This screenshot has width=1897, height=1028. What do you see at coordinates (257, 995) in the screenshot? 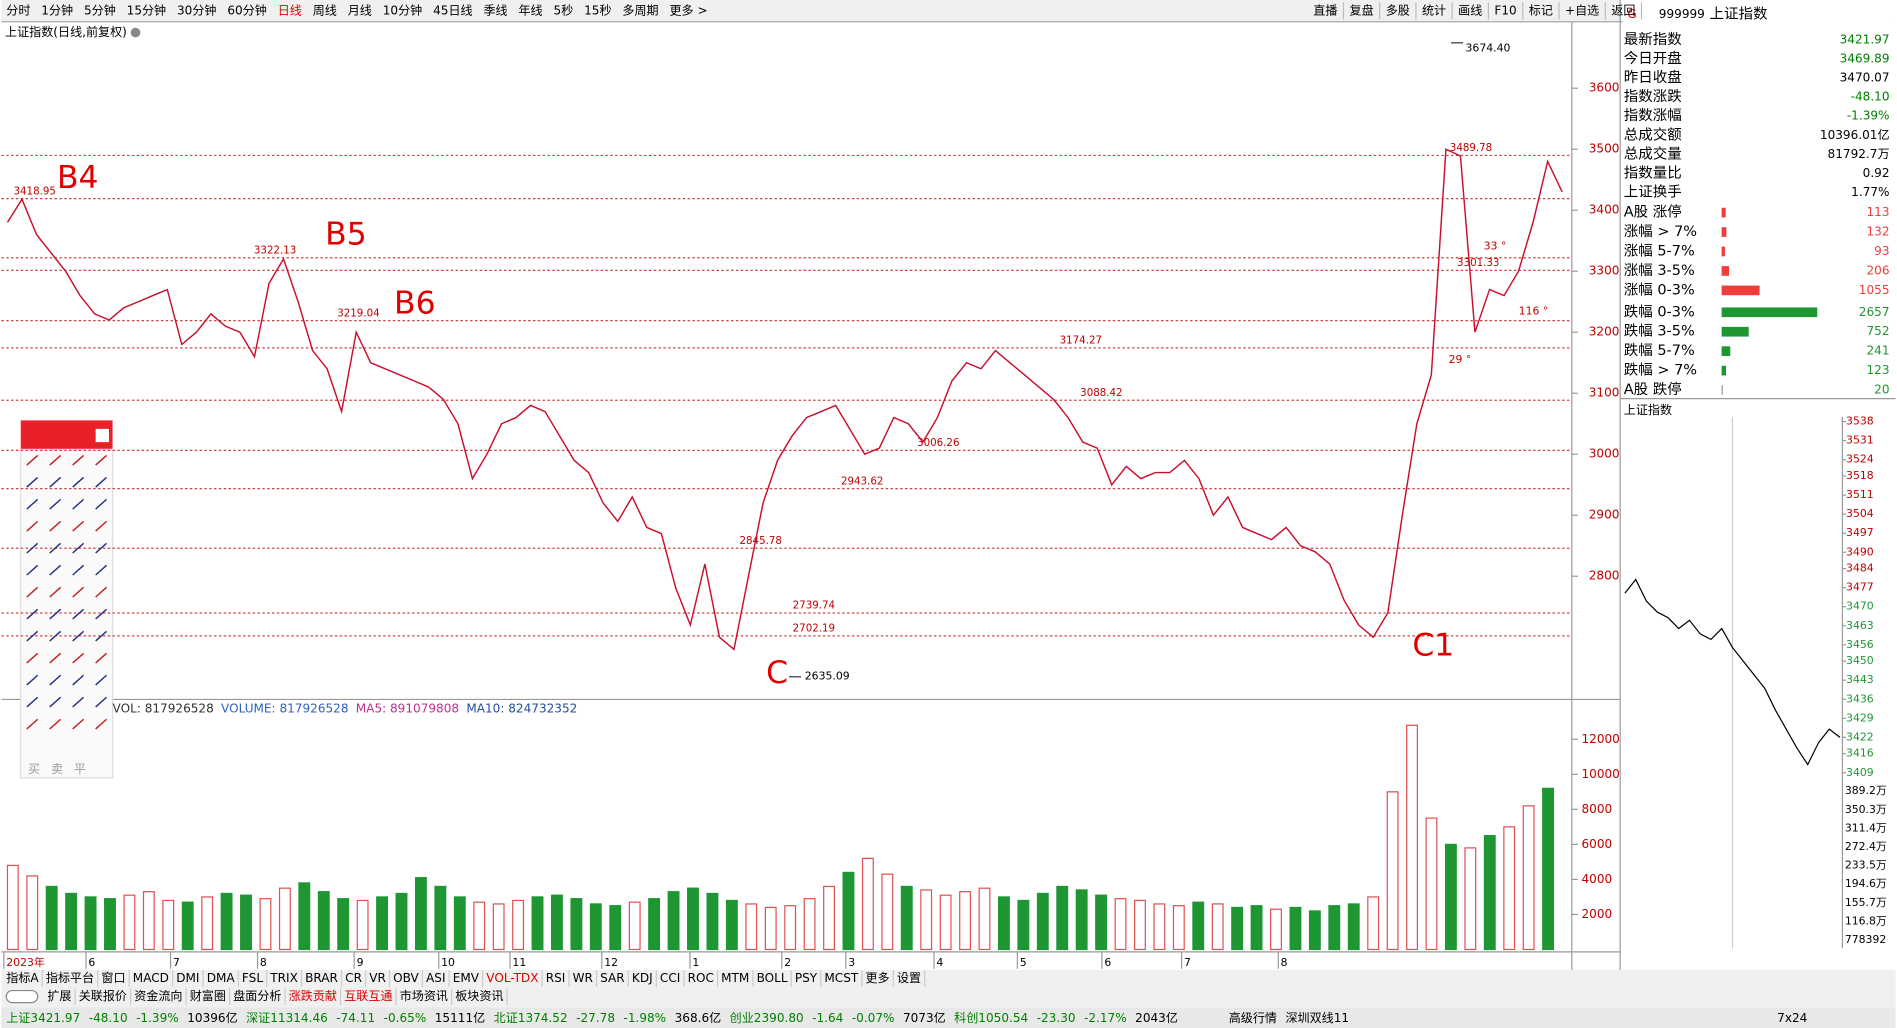
I see `info-tab: 盘面分析` at bounding box center [257, 995].